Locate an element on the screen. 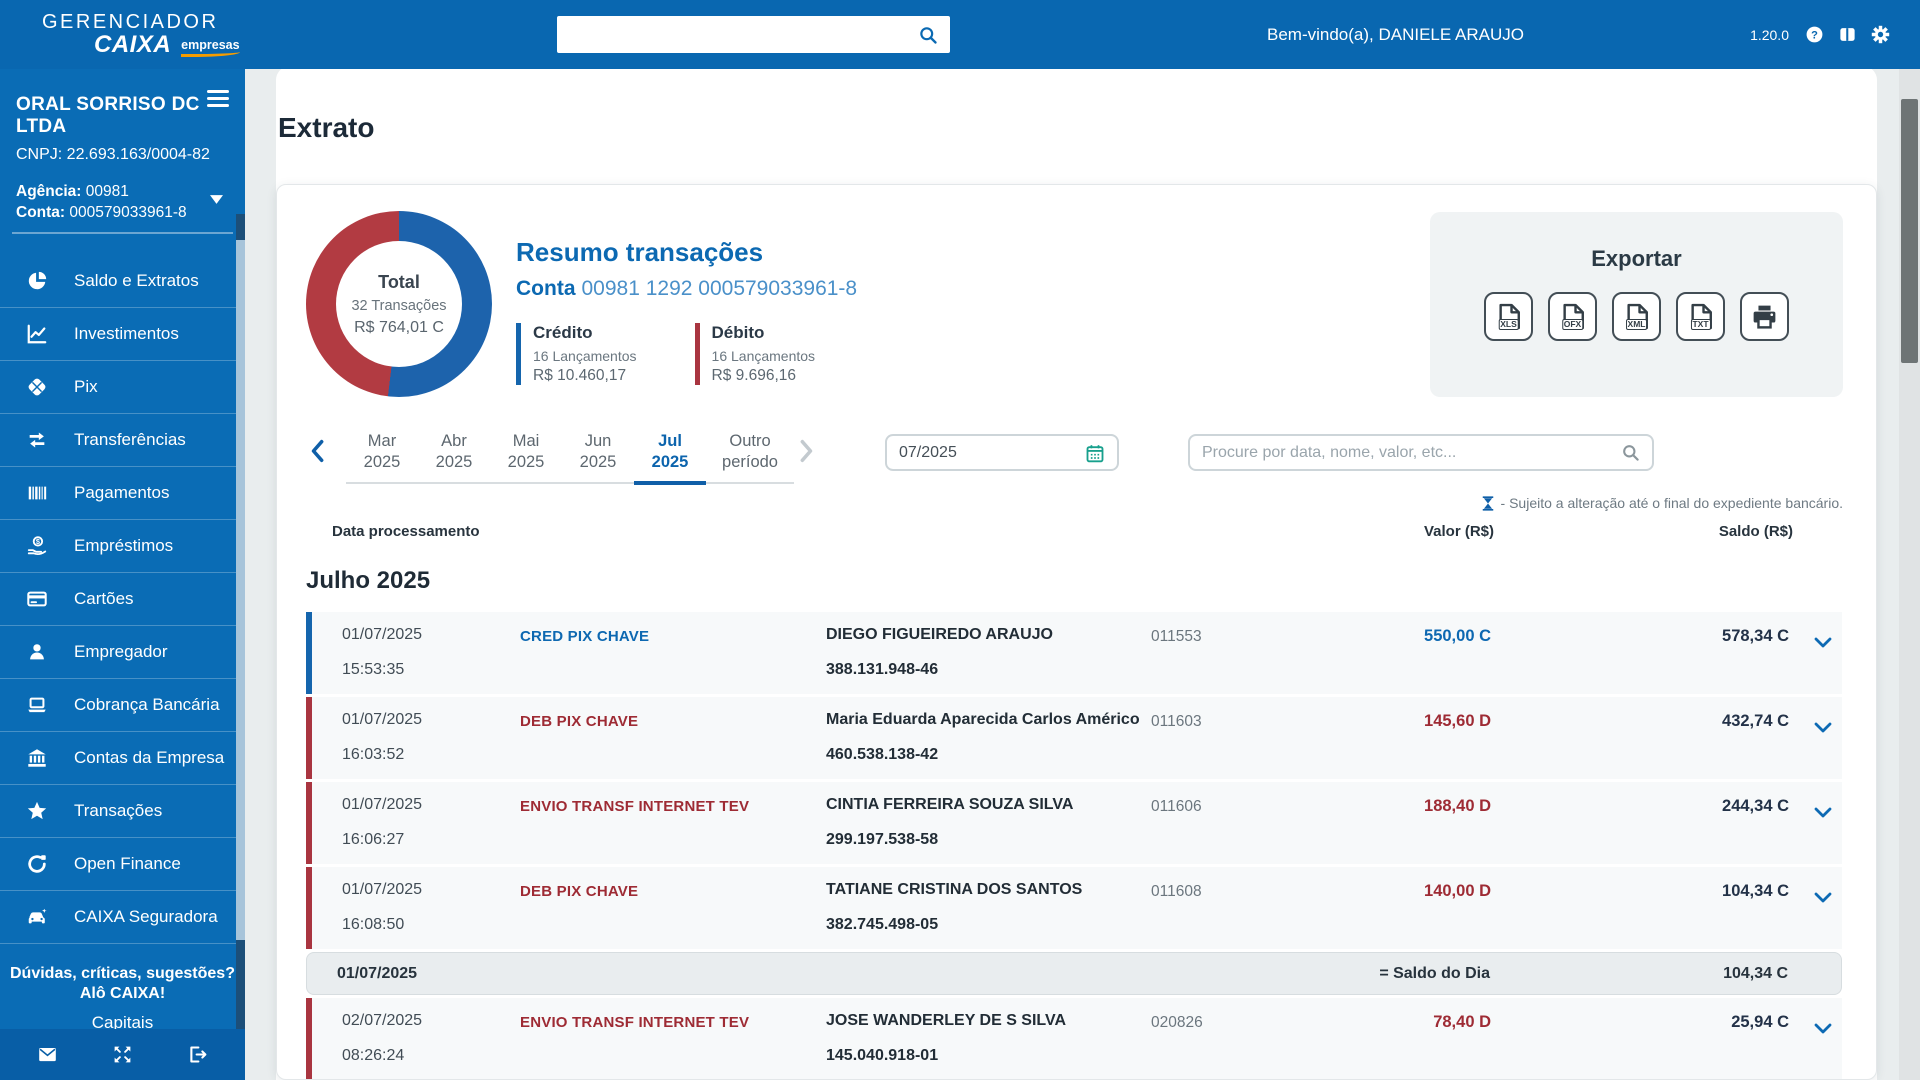  sidebar-item-pix: Pix is located at coordinates (122, 386).